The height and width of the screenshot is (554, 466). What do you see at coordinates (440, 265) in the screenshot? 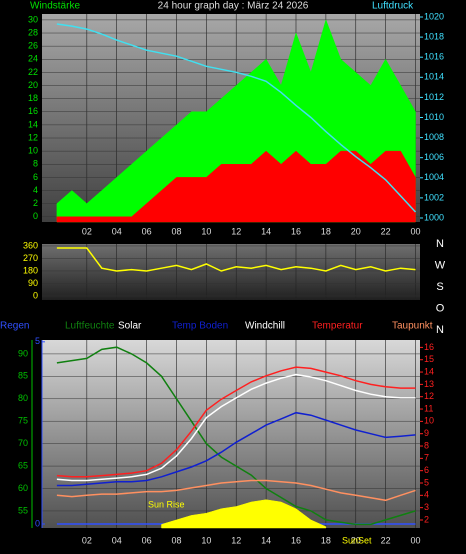
I see `compass-label: W` at bounding box center [440, 265].